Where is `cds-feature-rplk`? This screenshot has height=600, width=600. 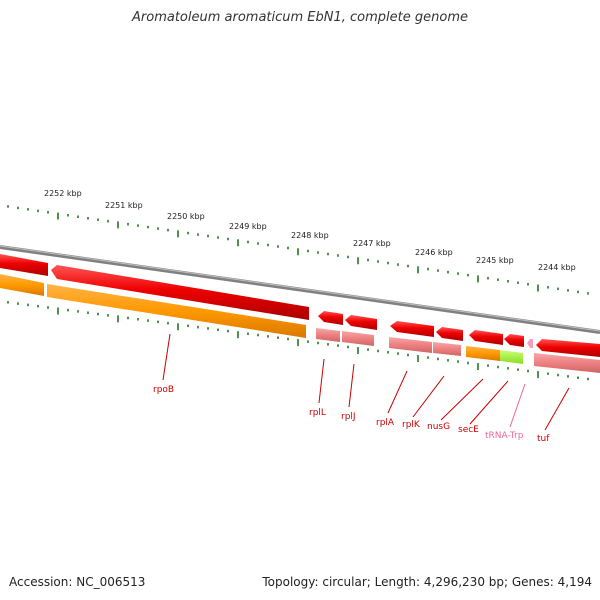
cds-feature-rplk is located at coordinates (449, 334).